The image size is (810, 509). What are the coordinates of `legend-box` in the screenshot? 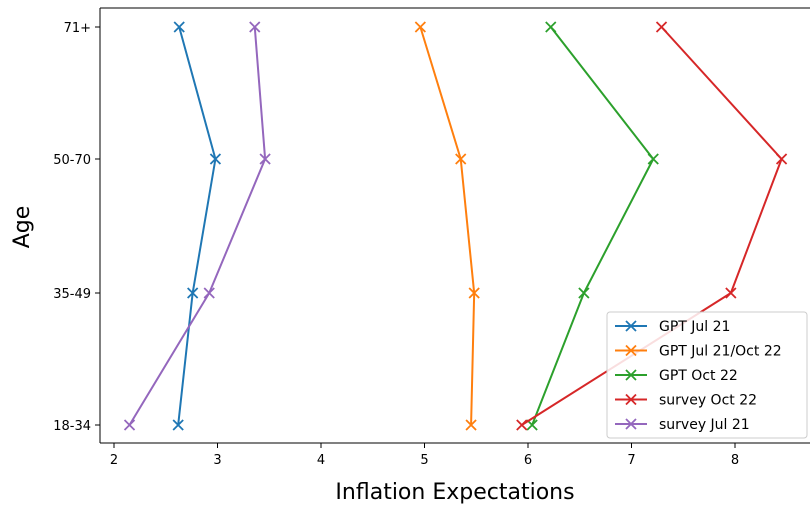 It's located at (707, 375).